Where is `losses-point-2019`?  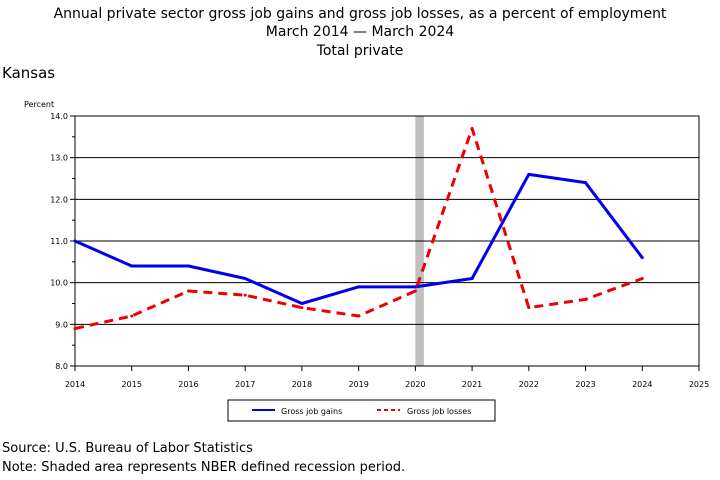
losses-point-2019 is located at coordinates (359, 316).